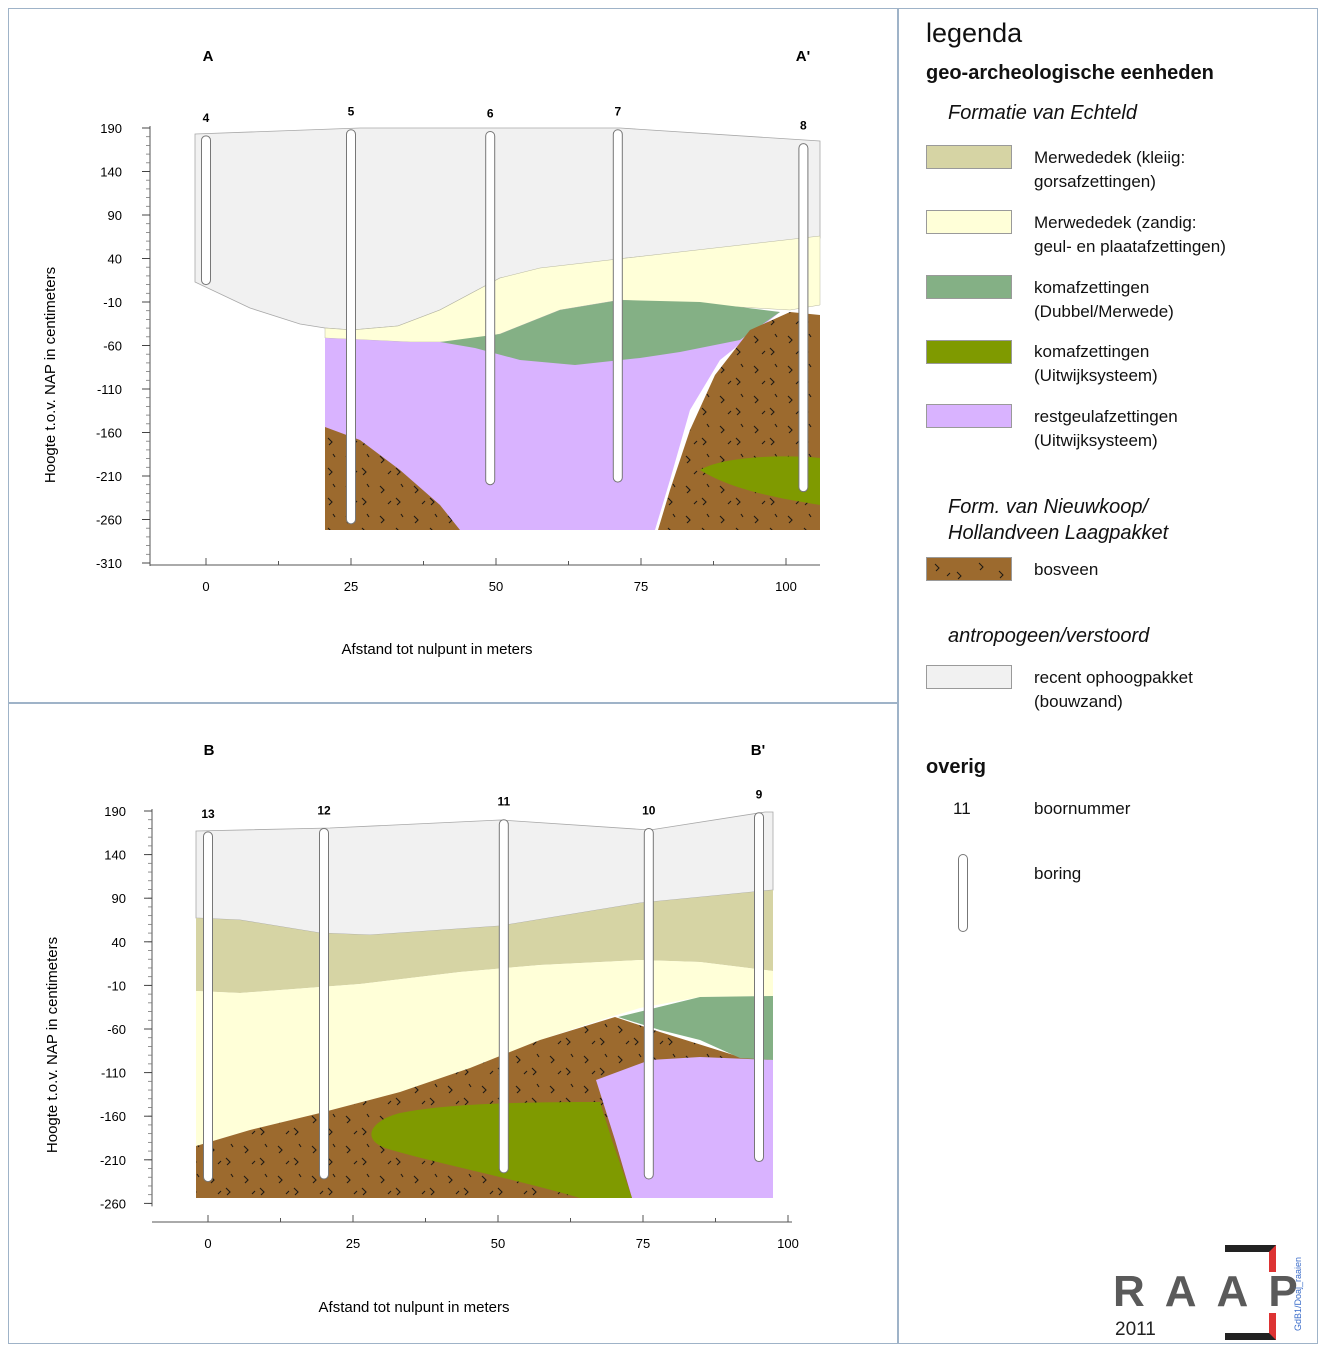 This screenshot has height=1346, width=1319. I want to click on legend-swatch-bosveen, so click(969, 569).